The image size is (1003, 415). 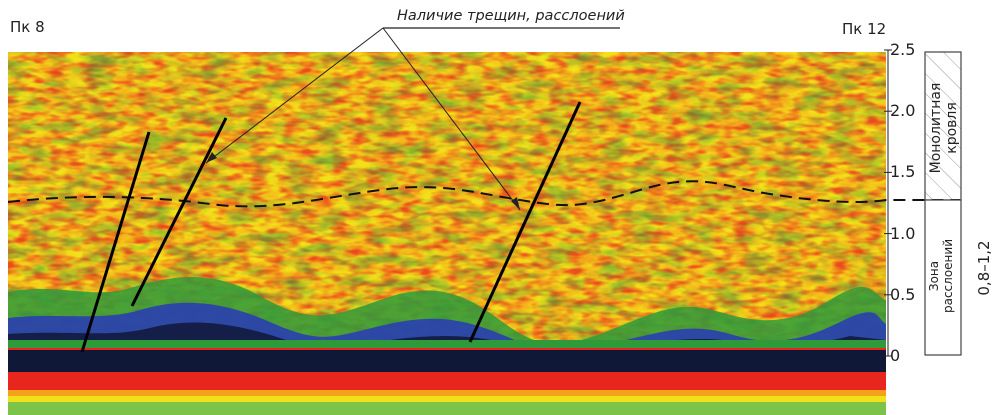 What do you see at coordinates (984, 268) in the screenshot?
I see `legend-range-text: 0,8–1,2` at bounding box center [984, 268].